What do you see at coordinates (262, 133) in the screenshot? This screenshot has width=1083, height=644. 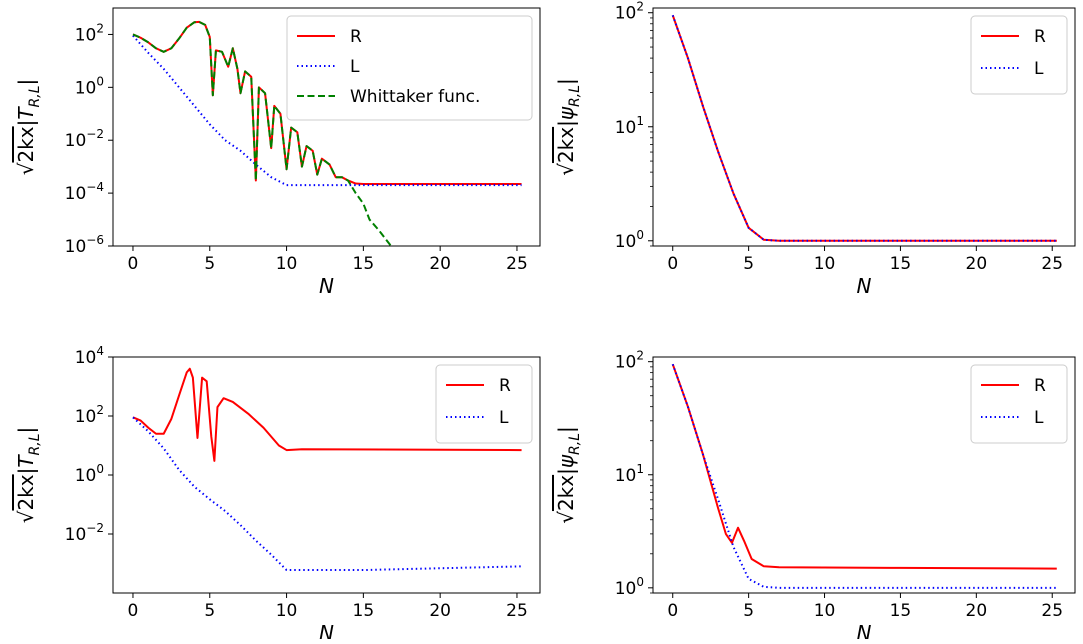 I see `series-line-whittaker-func-` at bounding box center [262, 133].